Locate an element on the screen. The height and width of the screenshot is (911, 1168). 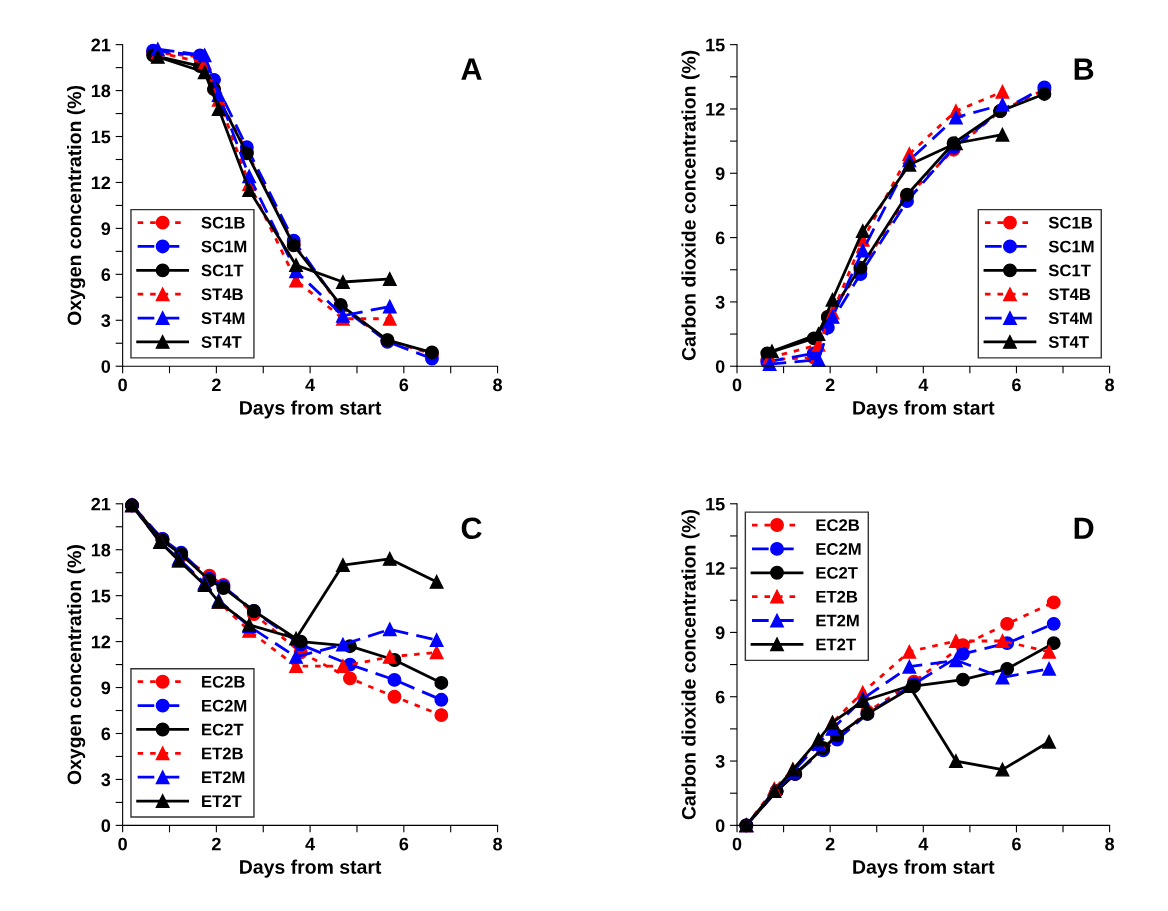
annotation: B is located at coordinates (1084, 69).